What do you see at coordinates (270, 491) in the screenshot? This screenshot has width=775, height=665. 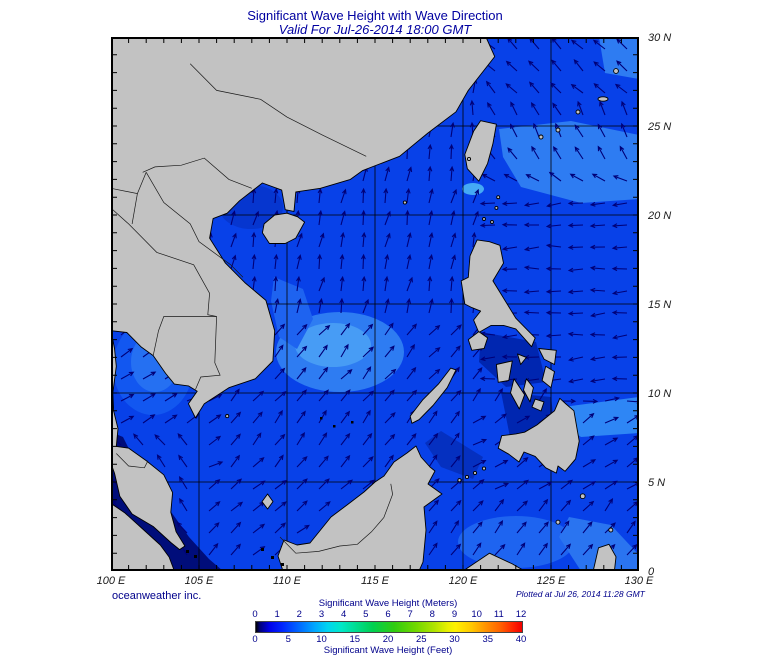 I see `islet-specks` at bounding box center [270, 491].